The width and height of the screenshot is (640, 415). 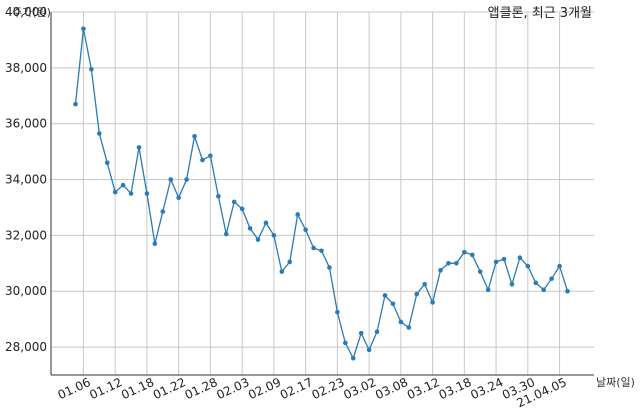 I want to click on y-tick-label: 34,000, so click(x=26, y=180).